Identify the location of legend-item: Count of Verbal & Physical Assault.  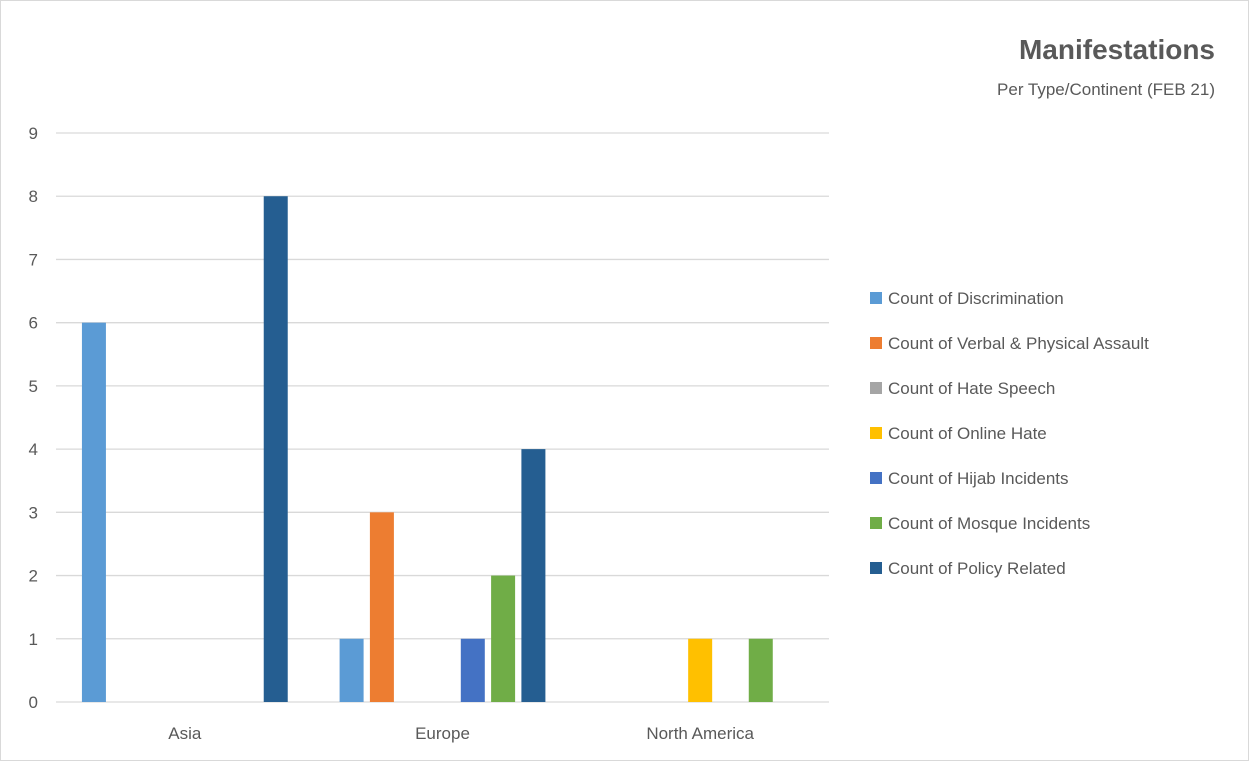
(1009, 343).